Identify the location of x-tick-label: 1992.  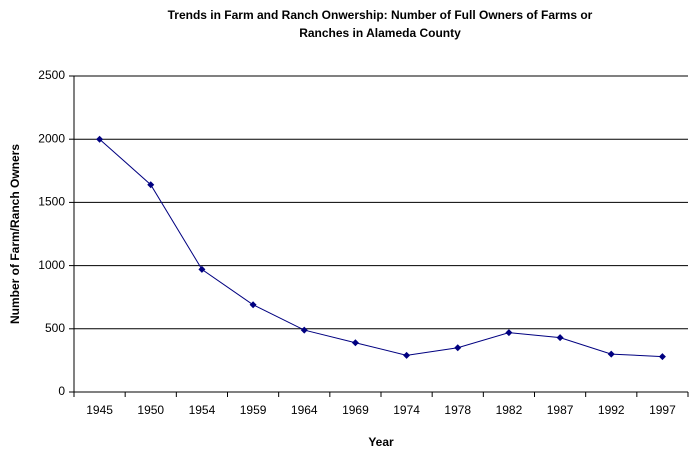
(611, 410).